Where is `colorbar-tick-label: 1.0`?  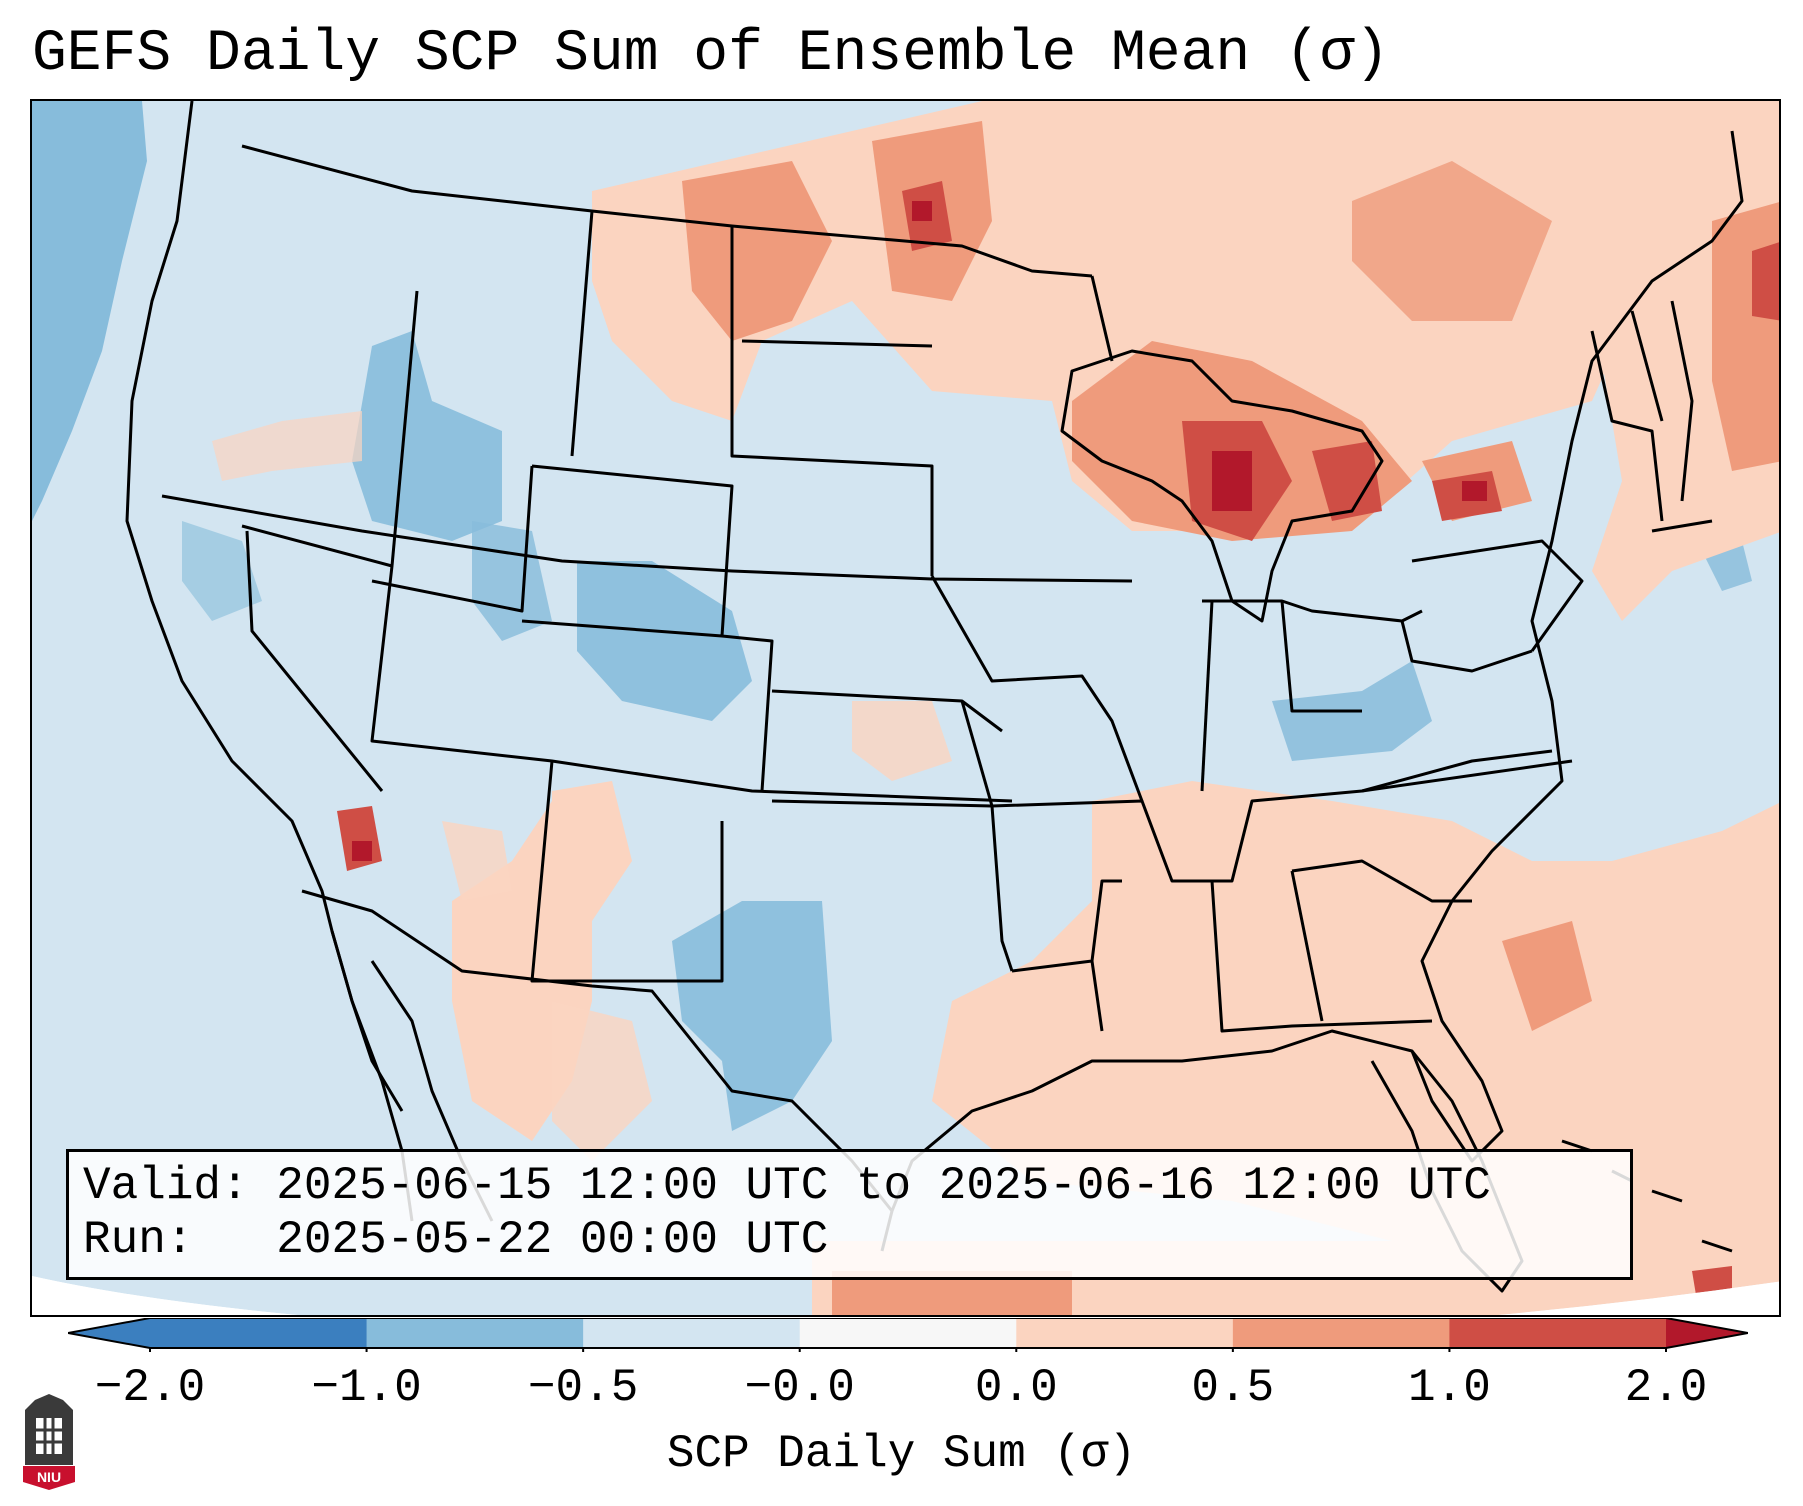
colorbar-tick-label: 1.0 is located at coordinates (1449, 1388).